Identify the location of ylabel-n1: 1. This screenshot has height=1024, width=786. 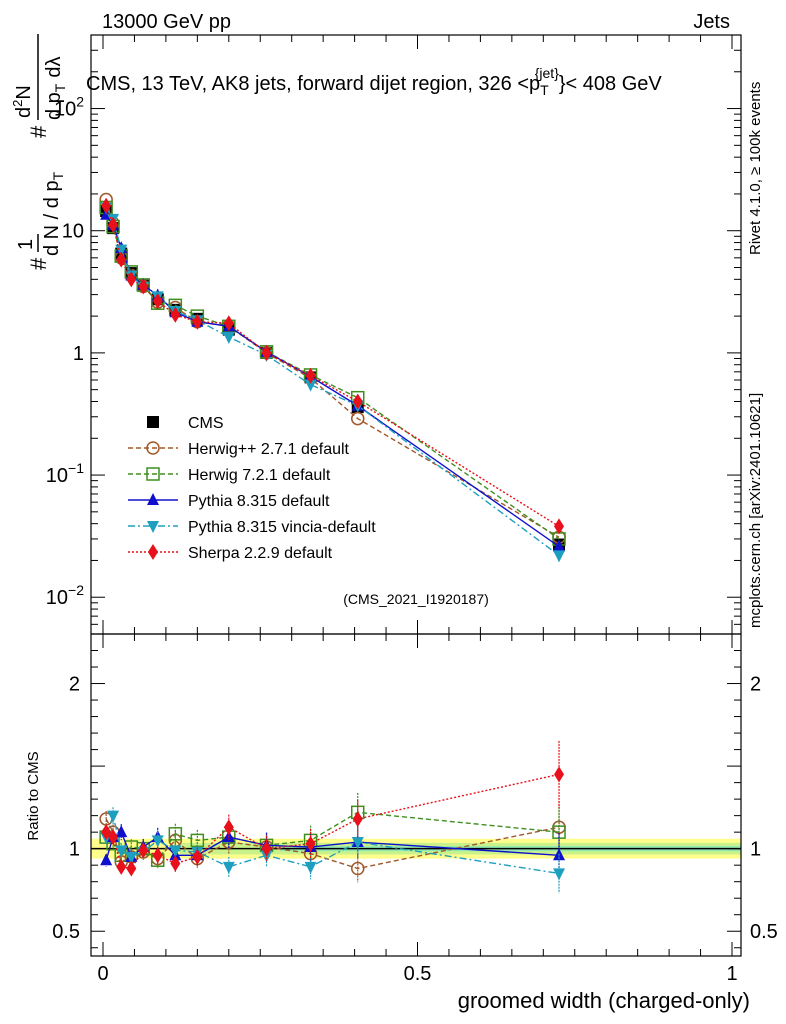
(26, 244).